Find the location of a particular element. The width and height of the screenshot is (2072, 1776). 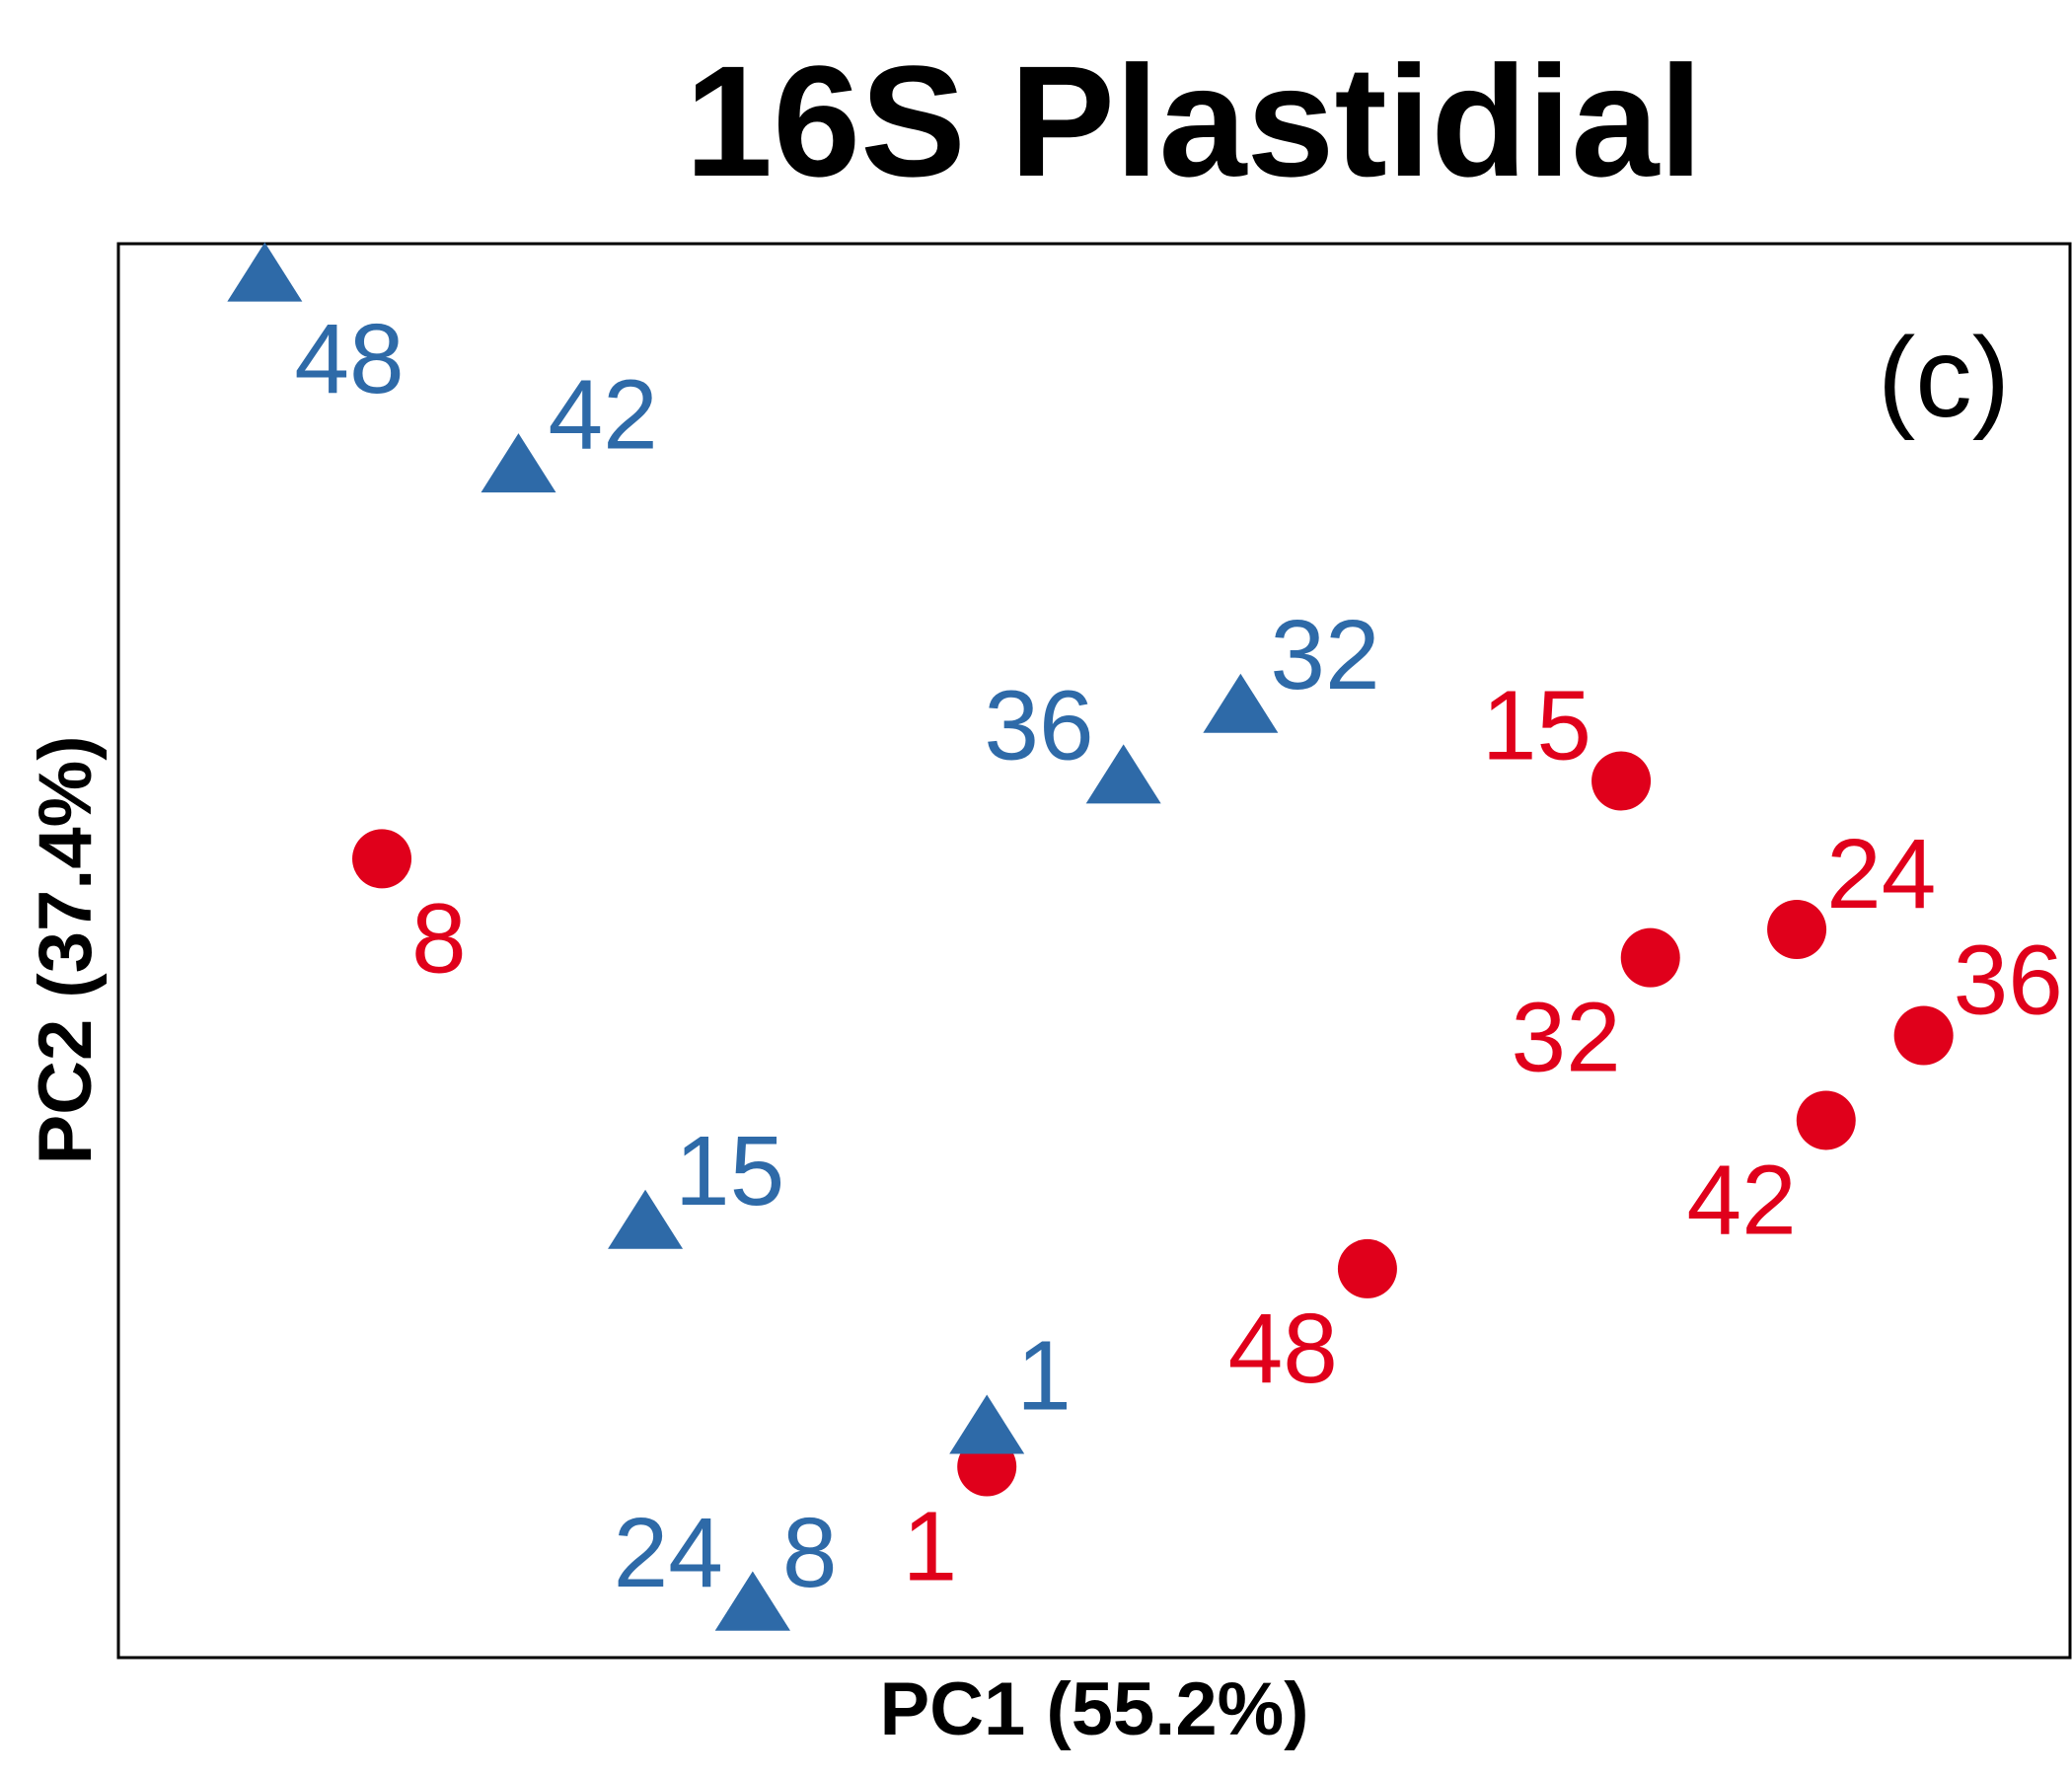

x-axis-label: PC1 (55.2%) is located at coordinates (1093, 1709).